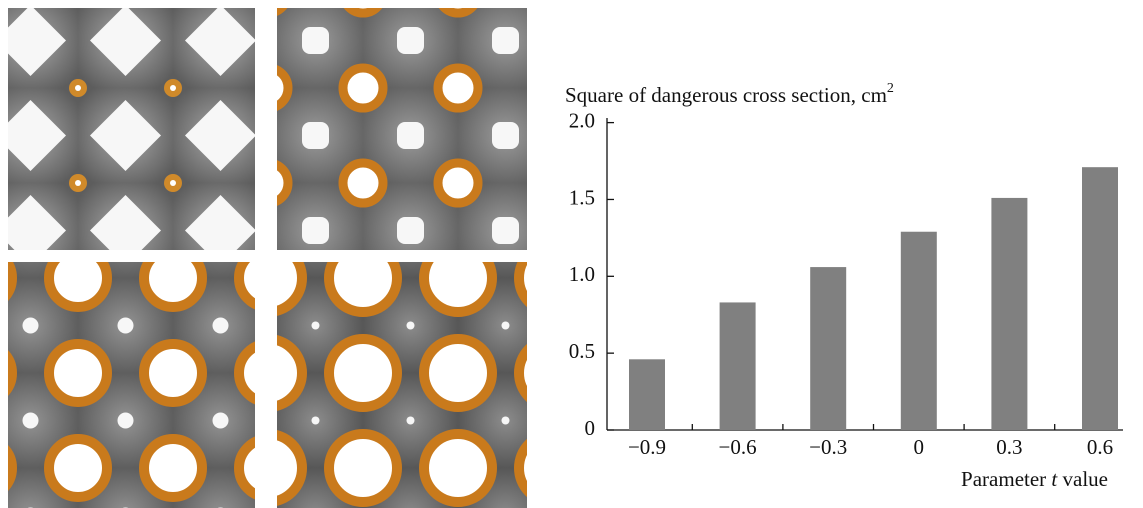 Image resolution: width=1143 pixels, height=508 pixels. Describe the element at coordinates (590, 428) in the screenshot. I see `y-tick-label: 0` at that location.